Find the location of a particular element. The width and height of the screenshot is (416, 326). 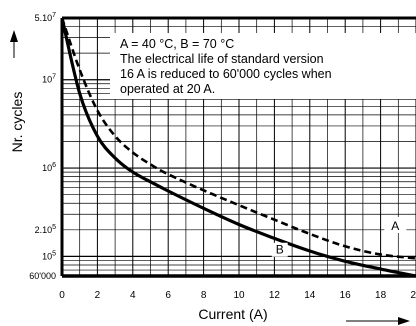

series-label-b: B is located at coordinates (280, 250).